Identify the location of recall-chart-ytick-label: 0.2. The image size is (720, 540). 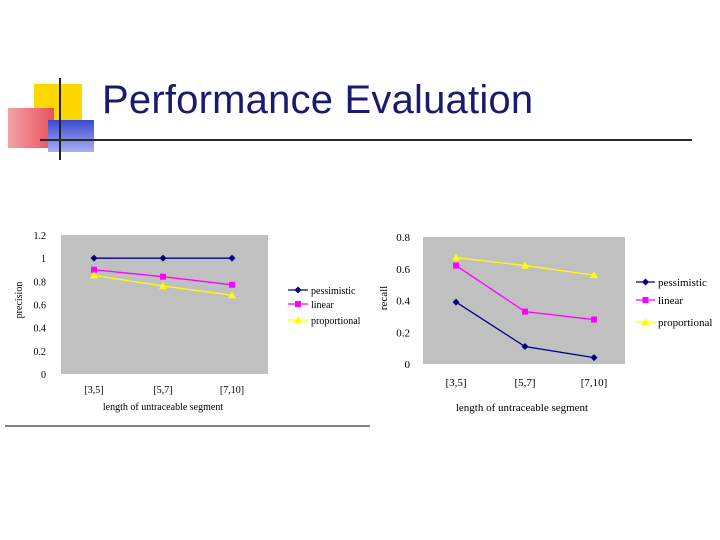
(403, 333).